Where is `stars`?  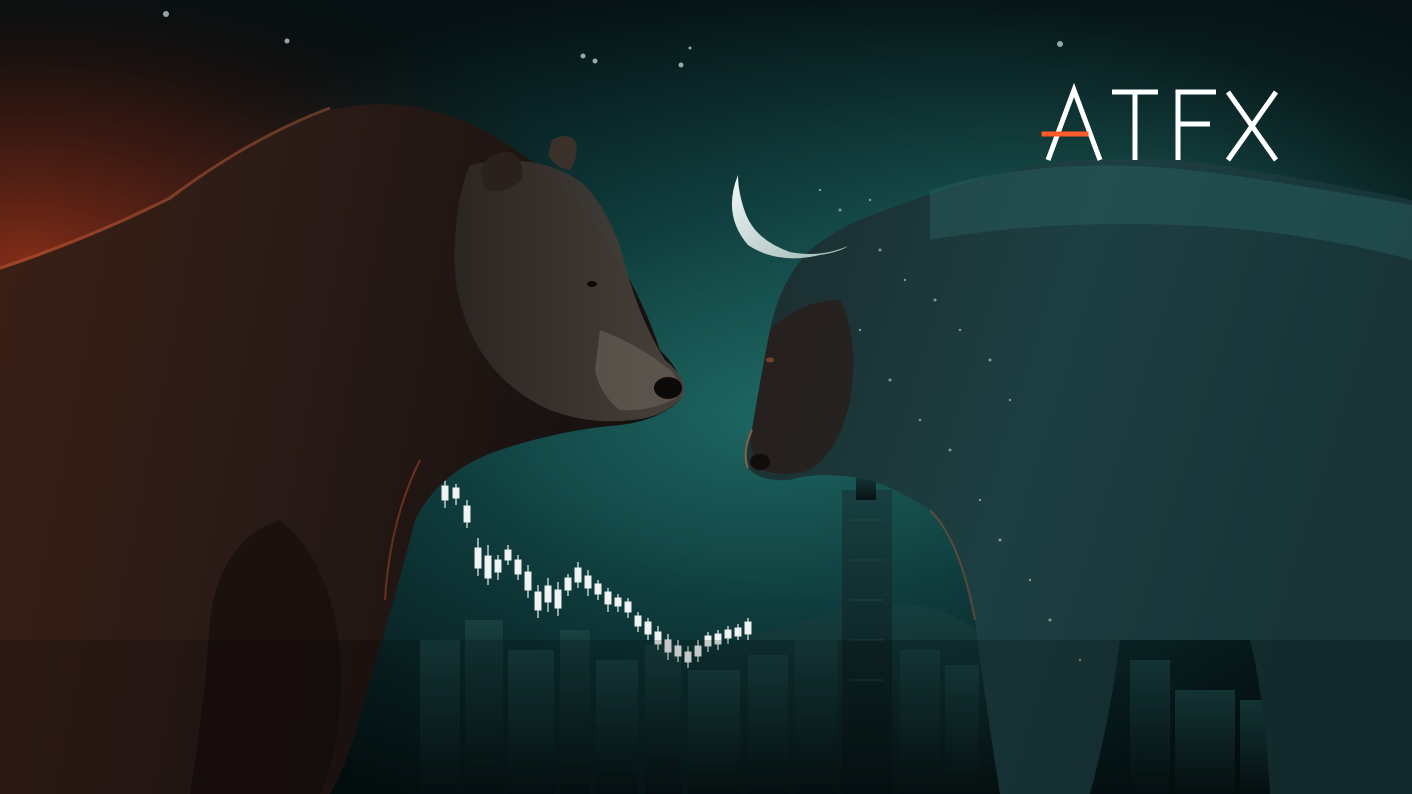 stars is located at coordinates (613, 39).